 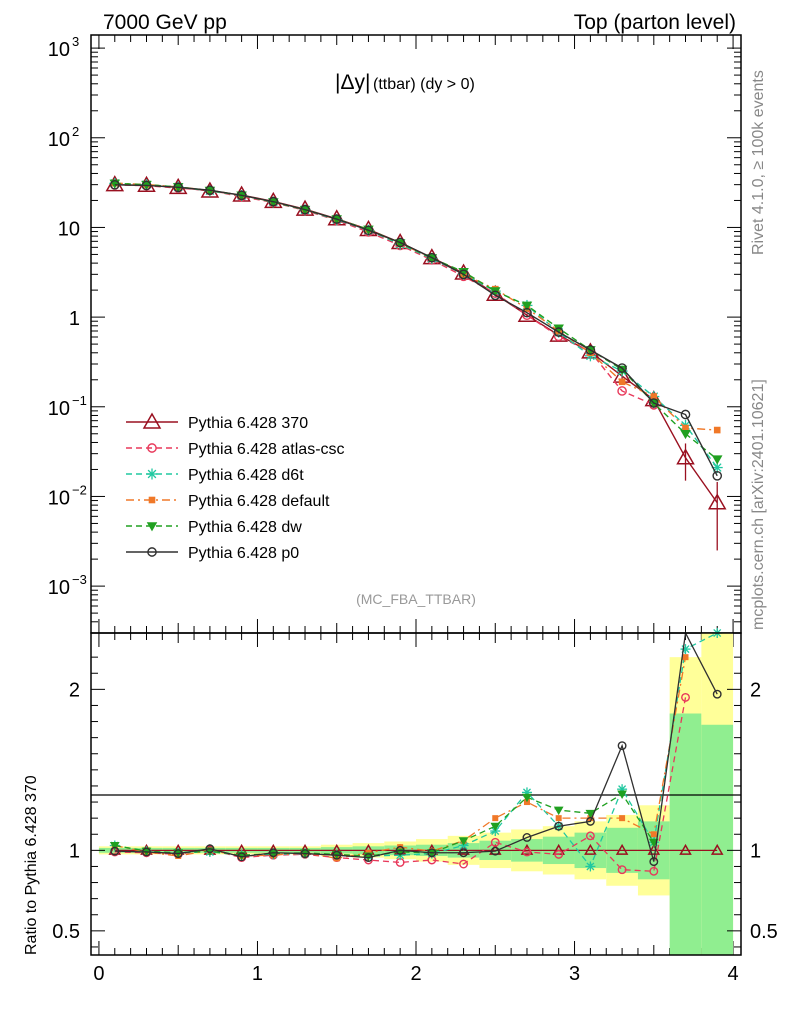 What do you see at coordinates (69, 229) in the screenshot?
I see `ylabel-10: 10` at bounding box center [69, 229].